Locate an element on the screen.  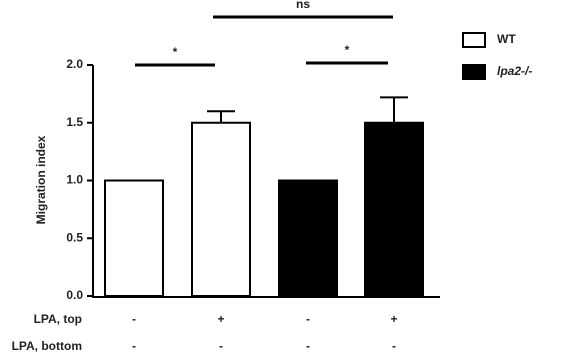
y-tick-label: 1.5 is located at coordinates (74, 122).